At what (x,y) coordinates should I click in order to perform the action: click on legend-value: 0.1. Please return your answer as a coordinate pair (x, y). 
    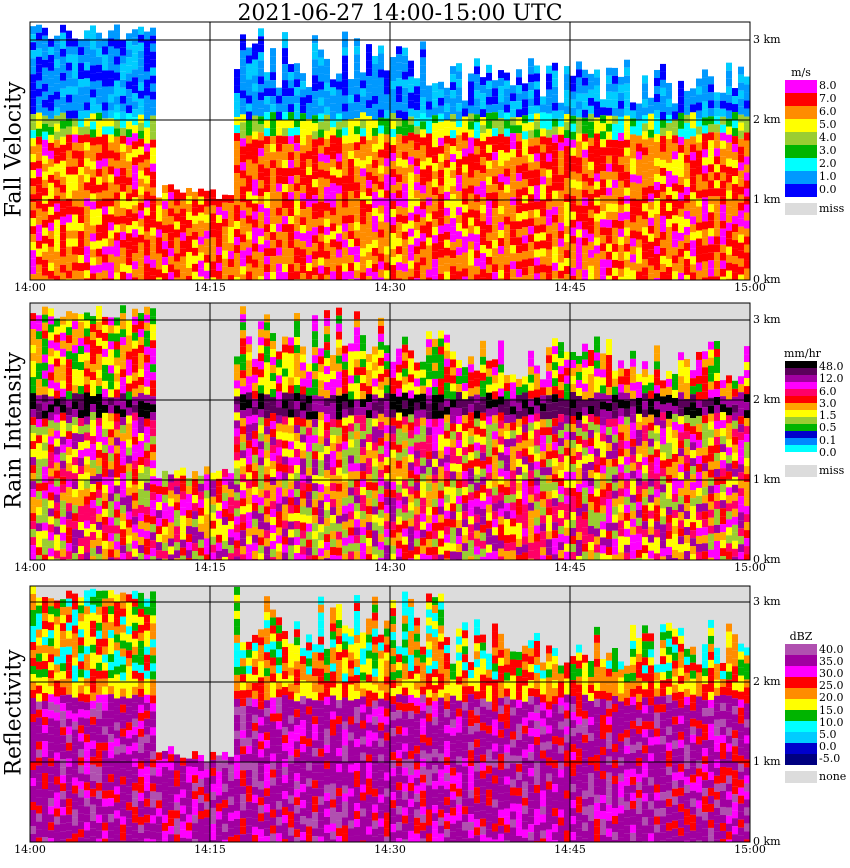
    Looking at the image, I should click on (828, 440).